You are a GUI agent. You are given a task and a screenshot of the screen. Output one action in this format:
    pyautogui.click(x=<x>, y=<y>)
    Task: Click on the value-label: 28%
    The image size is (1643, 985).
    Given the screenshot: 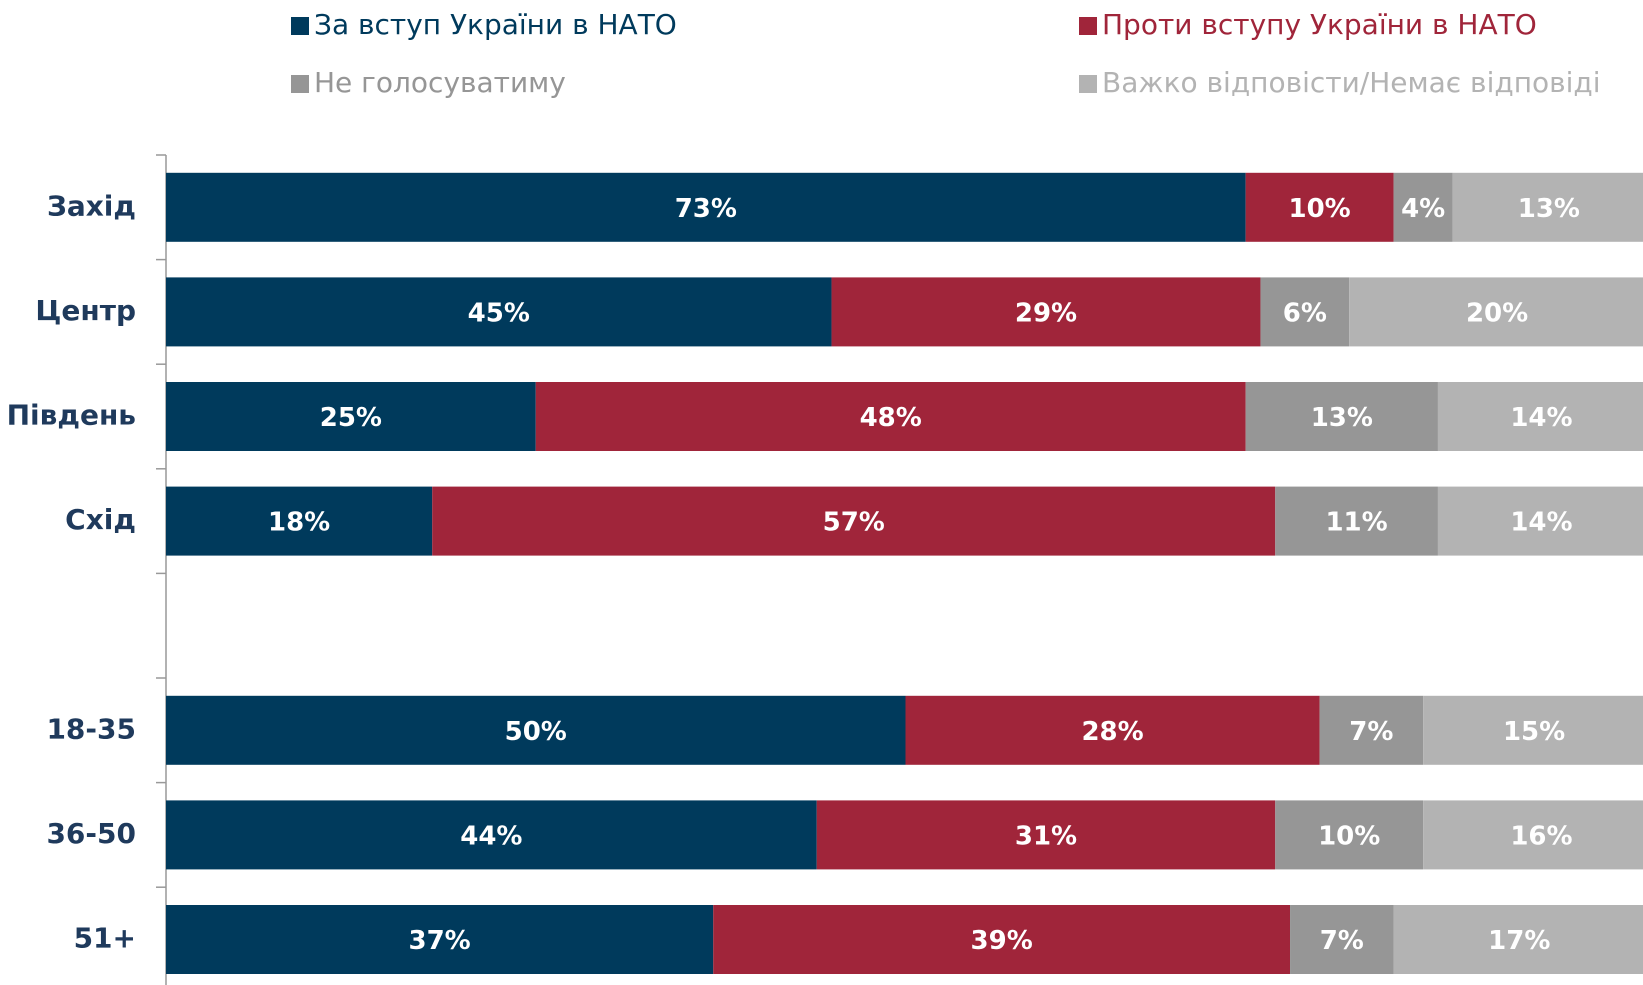 What is the action you would take?
    pyautogui.click(x=1112, y=732)
    